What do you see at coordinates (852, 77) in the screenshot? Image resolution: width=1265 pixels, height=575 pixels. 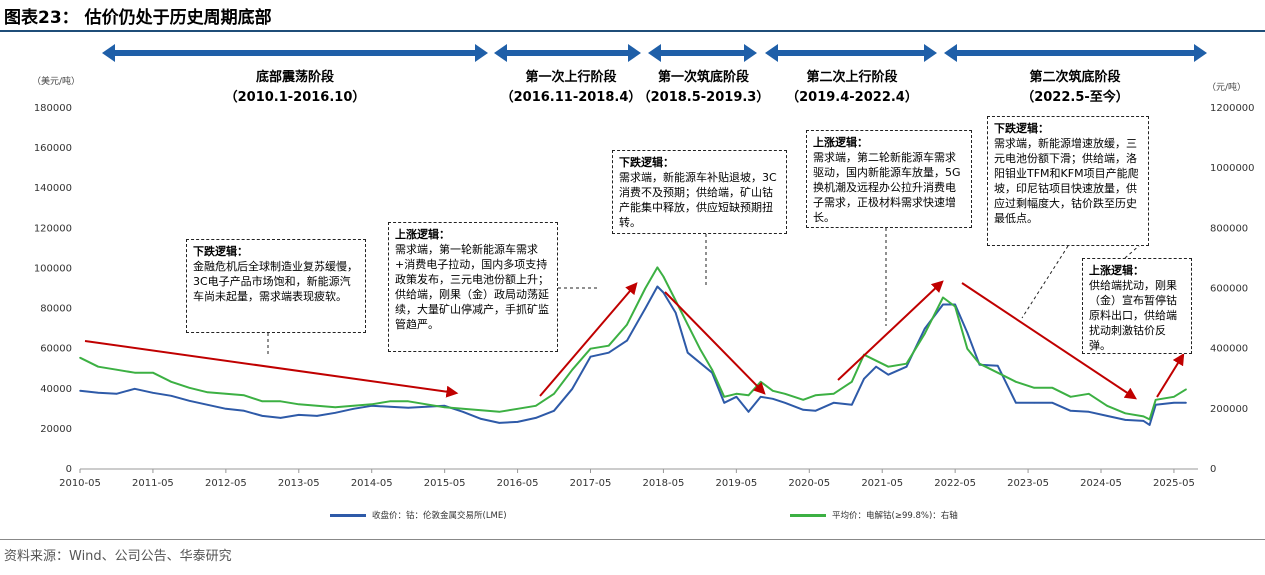 I see `phase-name: 第二次上行阶段` at bounding box center [852, 77].